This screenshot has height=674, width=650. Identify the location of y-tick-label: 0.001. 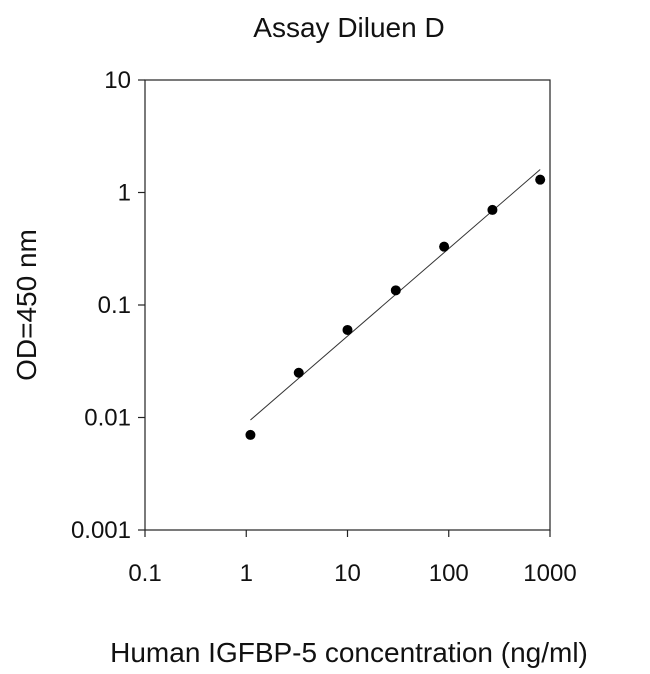
(101, 530).